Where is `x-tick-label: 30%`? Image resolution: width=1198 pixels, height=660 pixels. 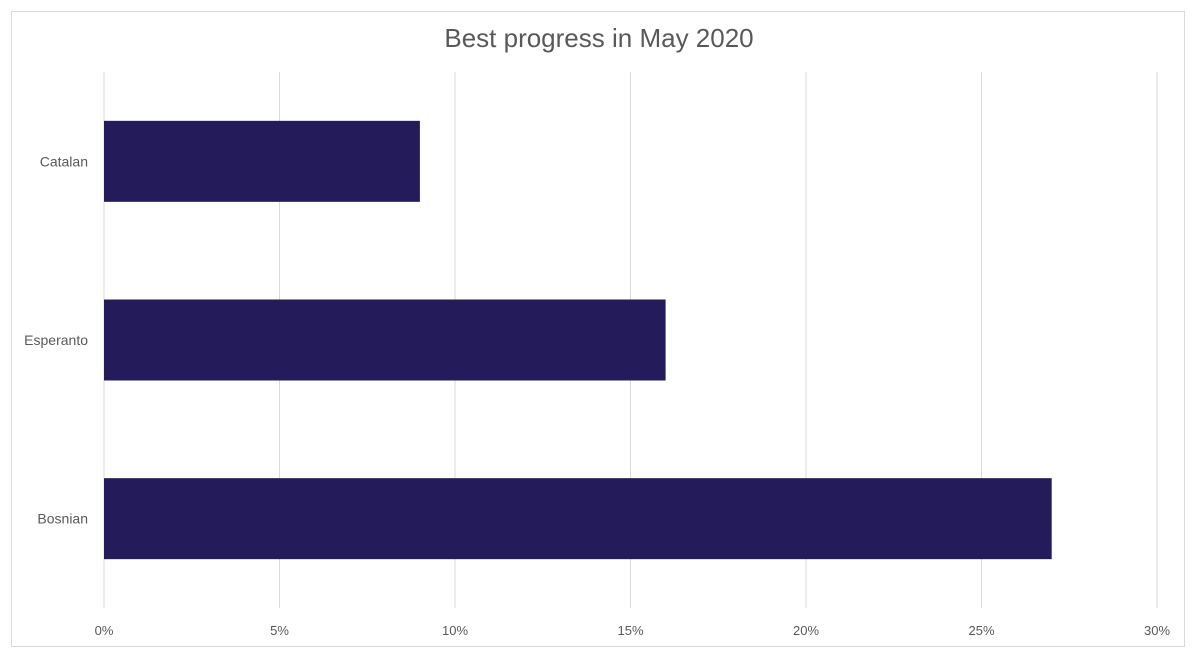 x-tick-label: 30% is located at coordinates (1157, 630).